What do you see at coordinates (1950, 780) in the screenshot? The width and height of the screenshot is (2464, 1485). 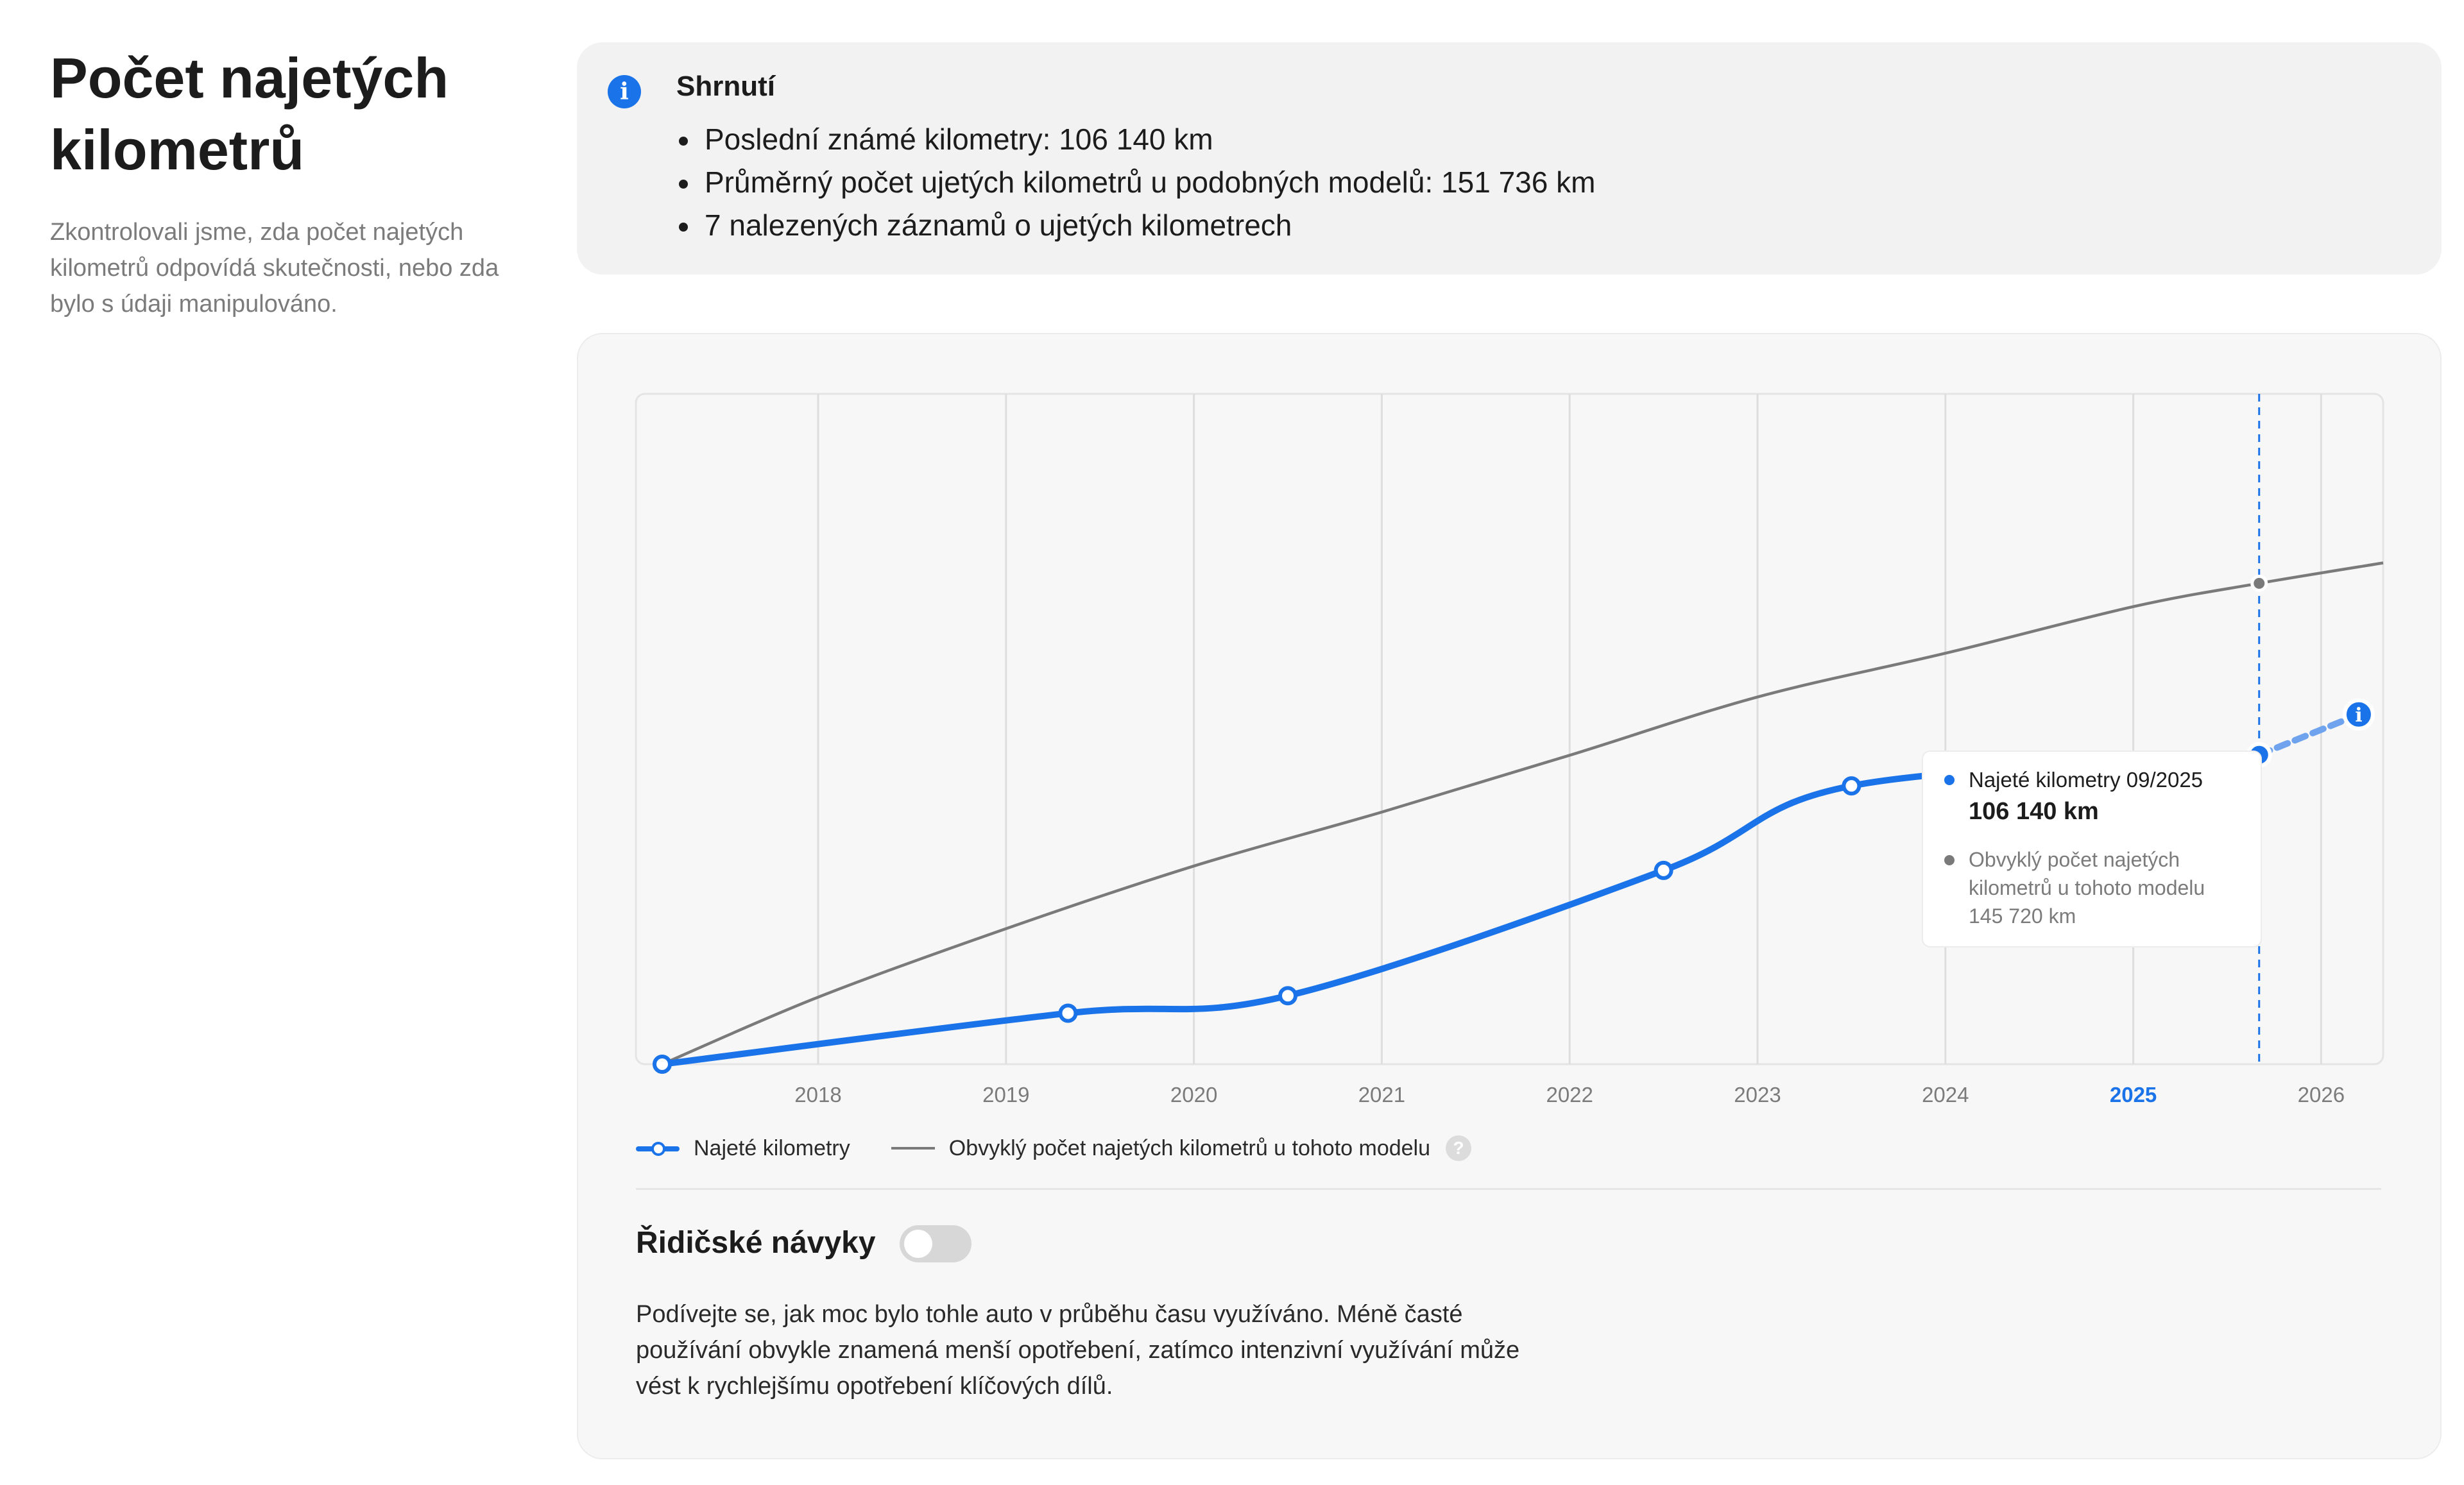 I see `tooltip-dot-mileage` at bounding box center [1950, 780].